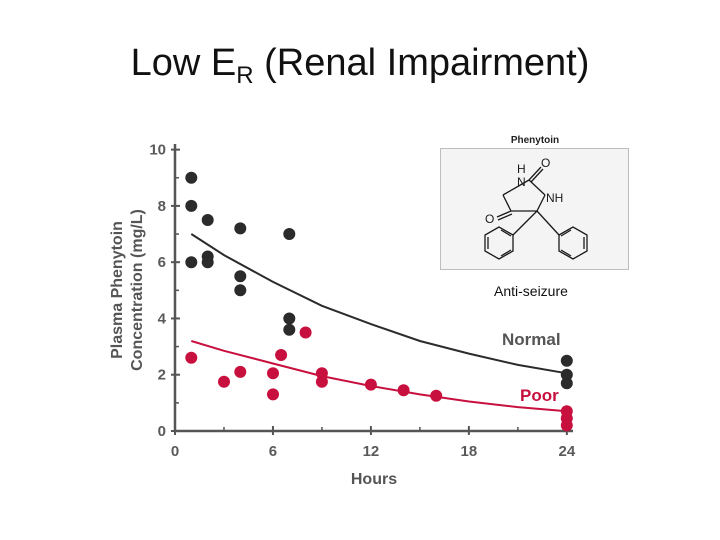 The height and width of the screenshot is (540, 720). Describe the element at coordinates (183, 63) in the screenshot. I see `title-main: Low E` at that location.